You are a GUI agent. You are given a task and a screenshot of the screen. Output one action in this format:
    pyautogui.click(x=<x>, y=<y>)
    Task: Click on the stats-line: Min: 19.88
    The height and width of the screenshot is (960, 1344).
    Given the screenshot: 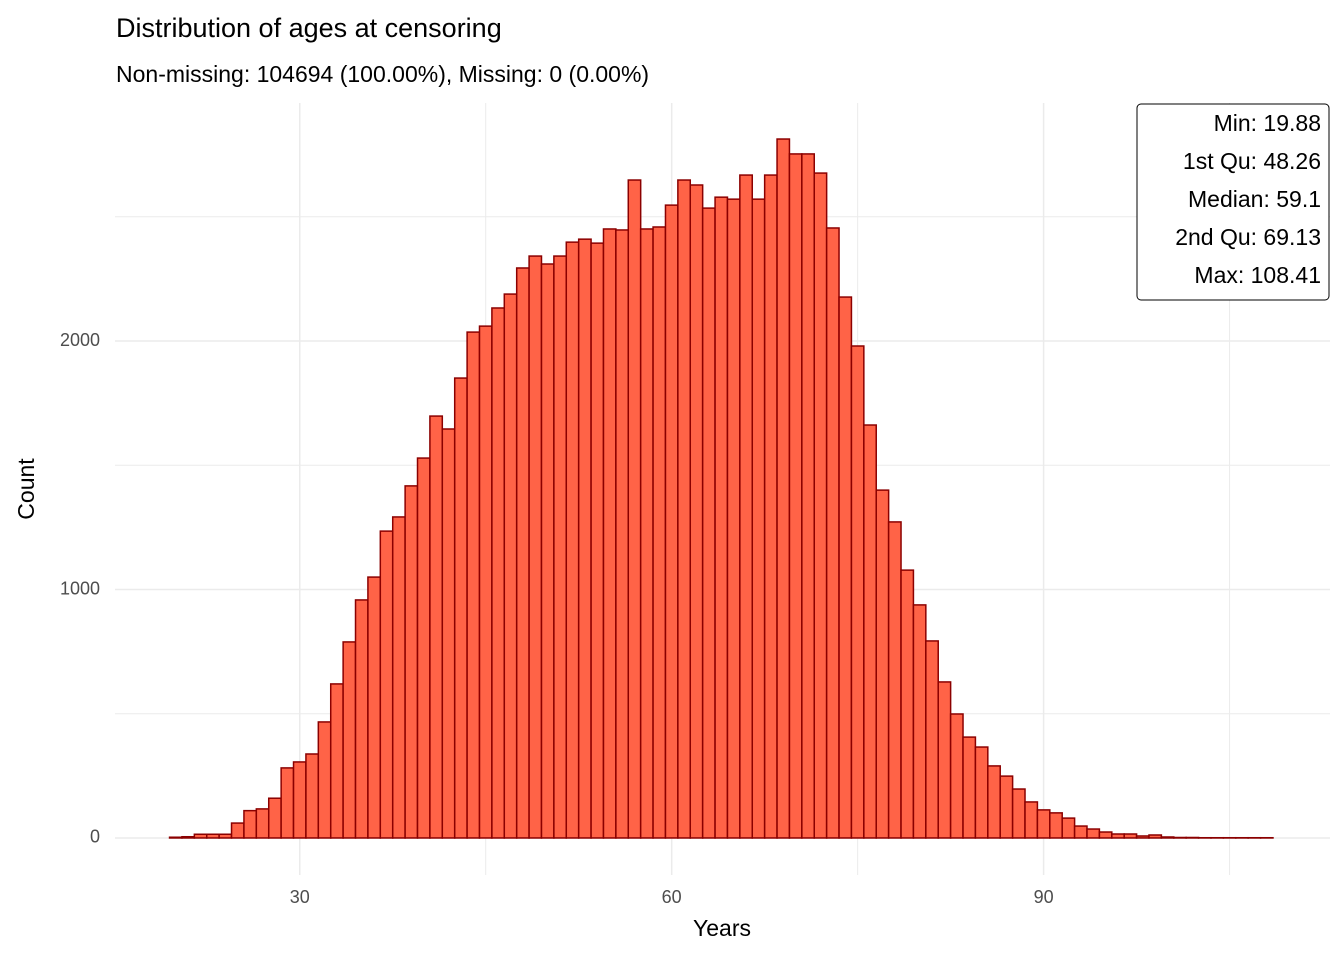 What is the action you would take?
    pyautogui.click(x=1267, y=123)
    